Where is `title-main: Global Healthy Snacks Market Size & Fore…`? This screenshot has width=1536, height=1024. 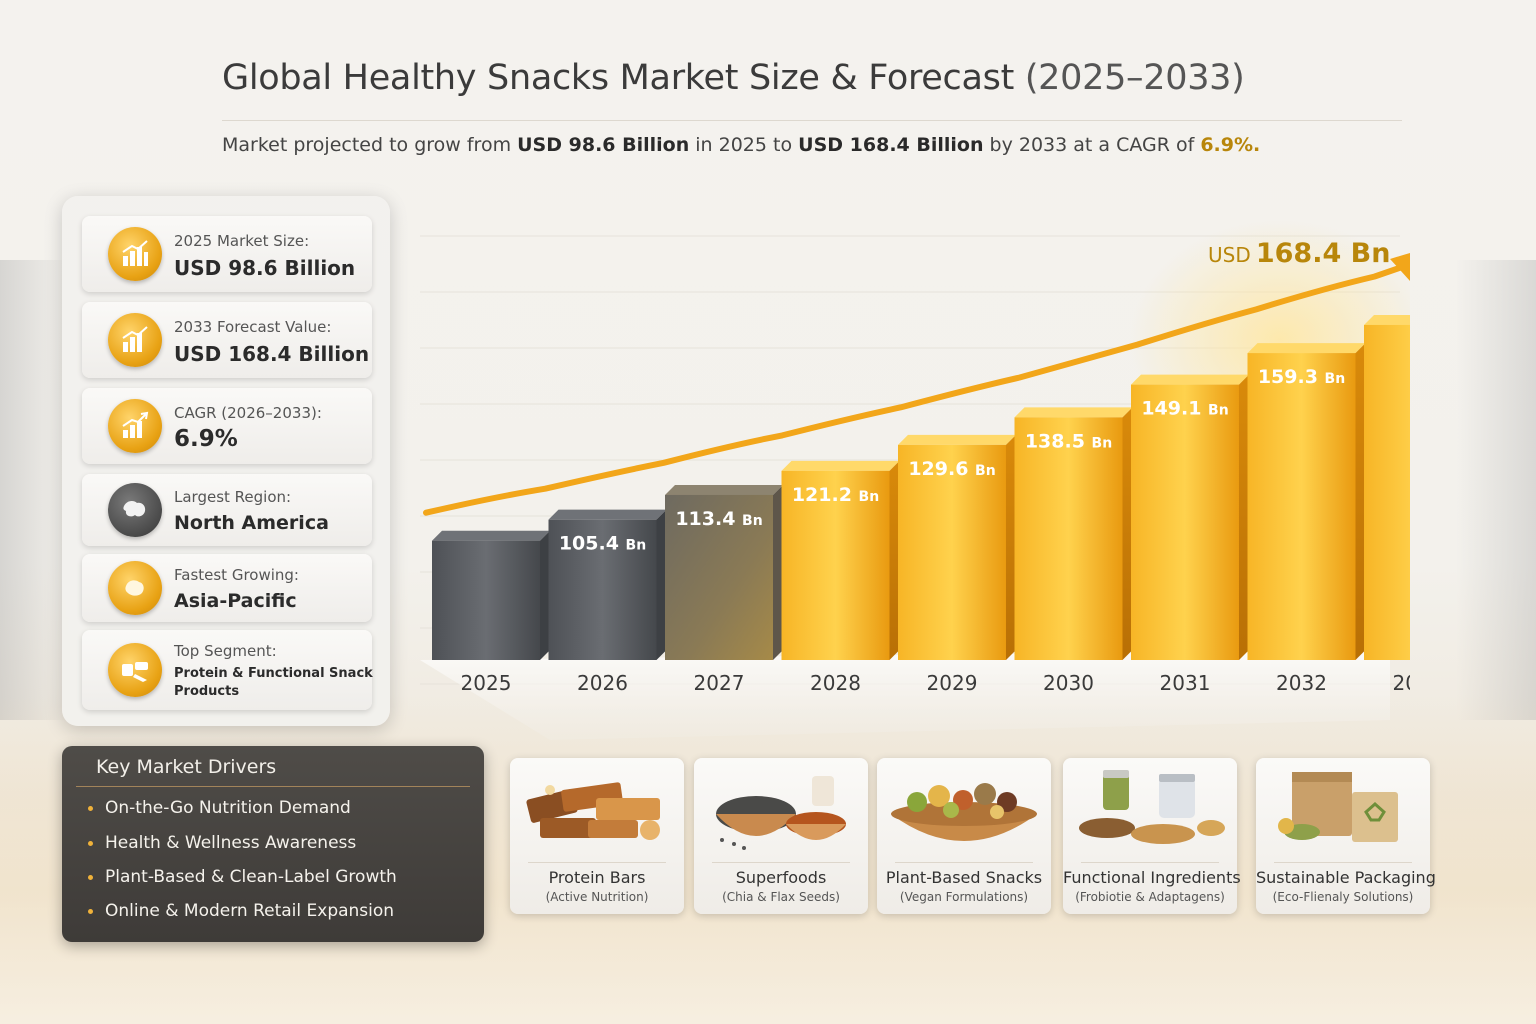 title-main: Global Healthy Snacks Market Size & Fore… is located at coordinates (618, 78).